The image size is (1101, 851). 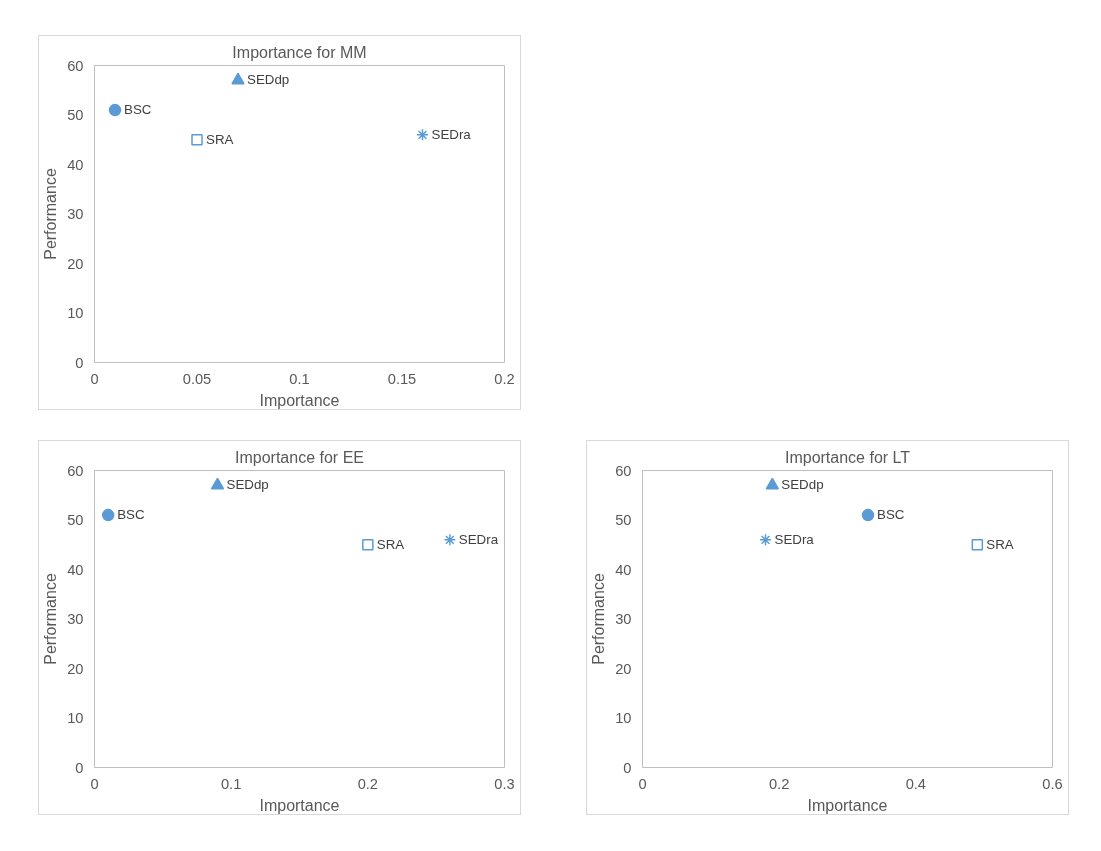 I want to click on x-tick-label: 0.05, so click(x=197, y=378).